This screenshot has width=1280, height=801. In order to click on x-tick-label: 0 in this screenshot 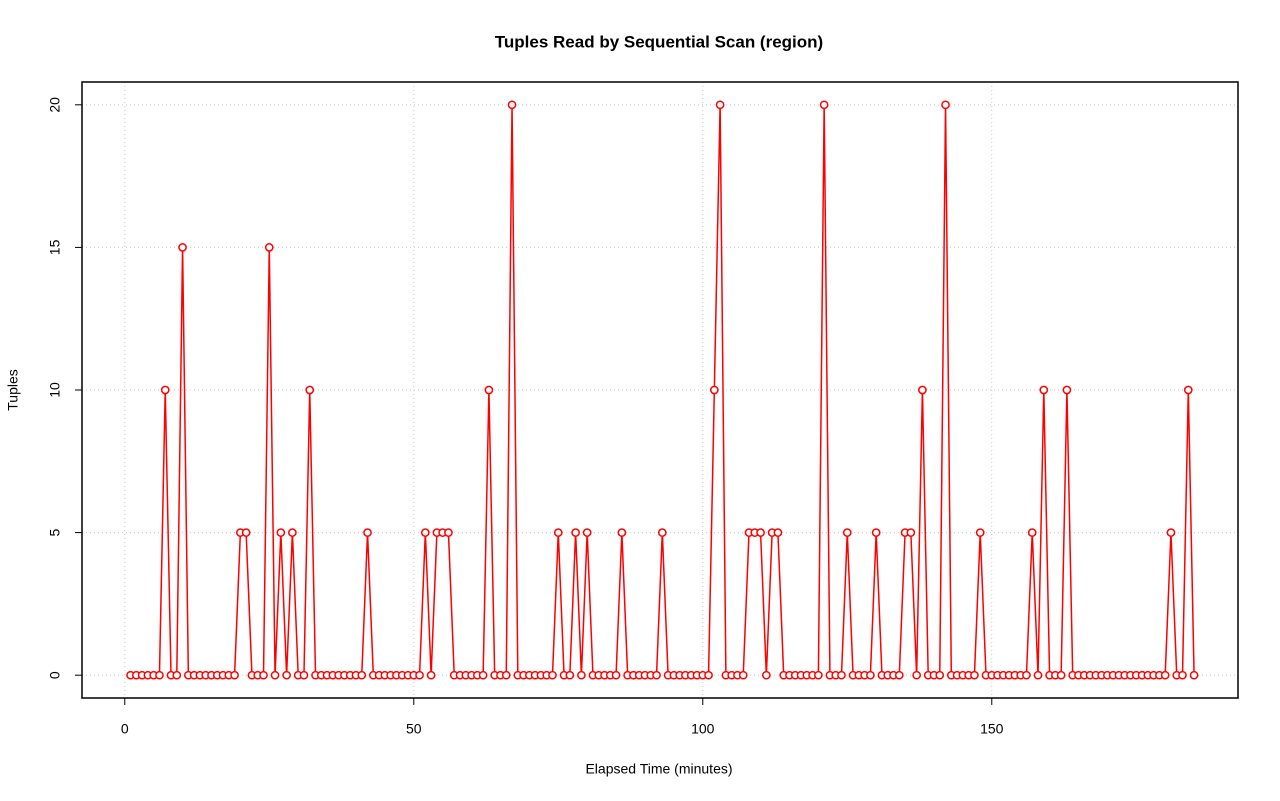, I will do `click(125, 729)`.